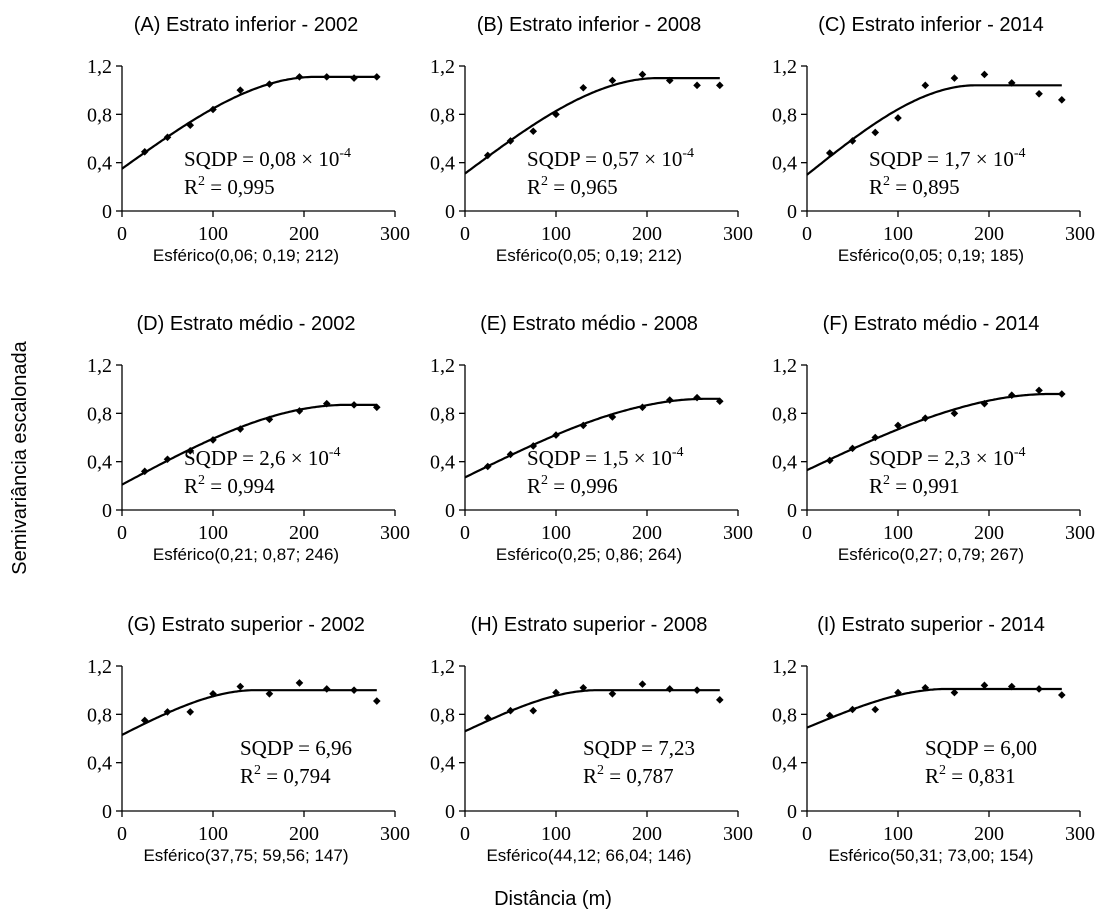 The height and width of the screenshot is (918, 1109). What do you see at coordinates (122, 533) in the screenshot?
I see `panel-d-x-tick-label: 0` at bounding box center [122, 533].